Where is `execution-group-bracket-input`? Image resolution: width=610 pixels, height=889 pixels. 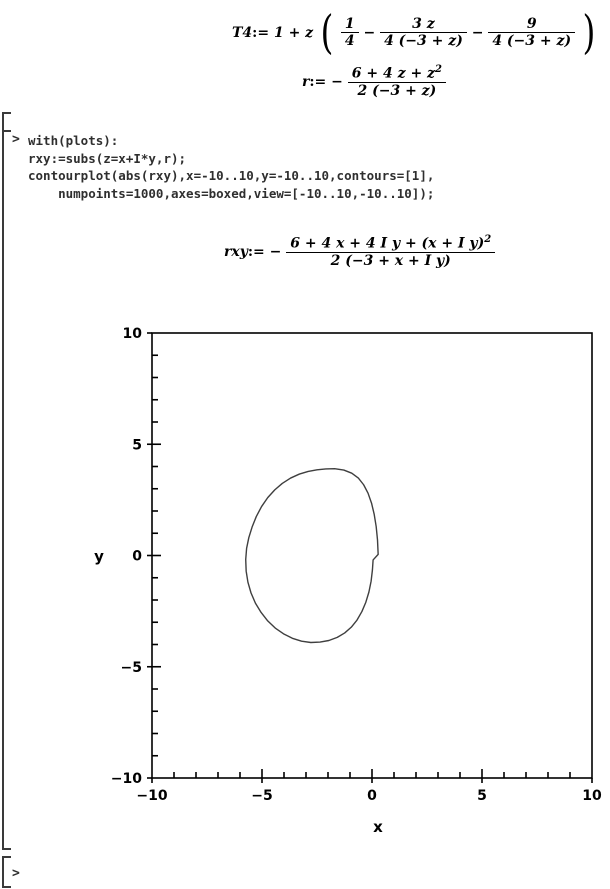
execution-group-bracket-input is located at coordinates (6, 490).